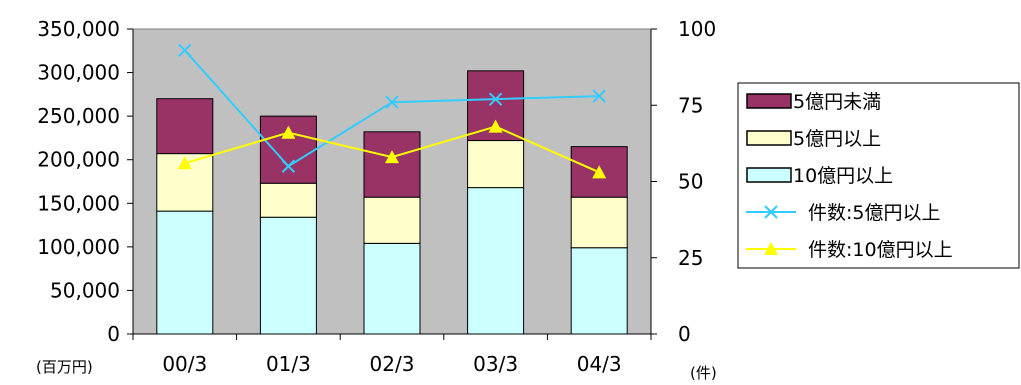 This screenshot has width=1021, height=385. Describe the element at coordinates (78, 29) in the screenshot. I see `left-tick-label: 350,000` at that location.